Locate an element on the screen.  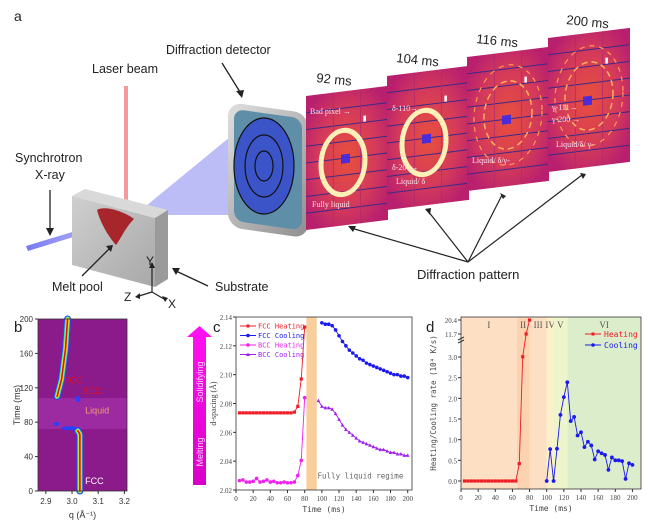
x-tick-label: 160 is located at coordinates (373, 499).